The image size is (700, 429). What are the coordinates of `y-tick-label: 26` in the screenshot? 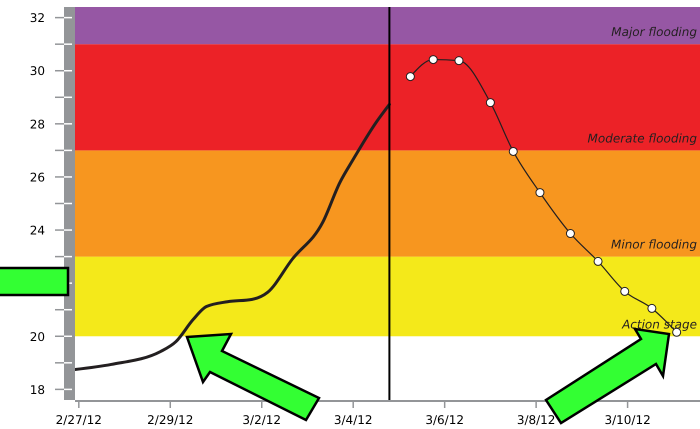 It's located at (37, 177).